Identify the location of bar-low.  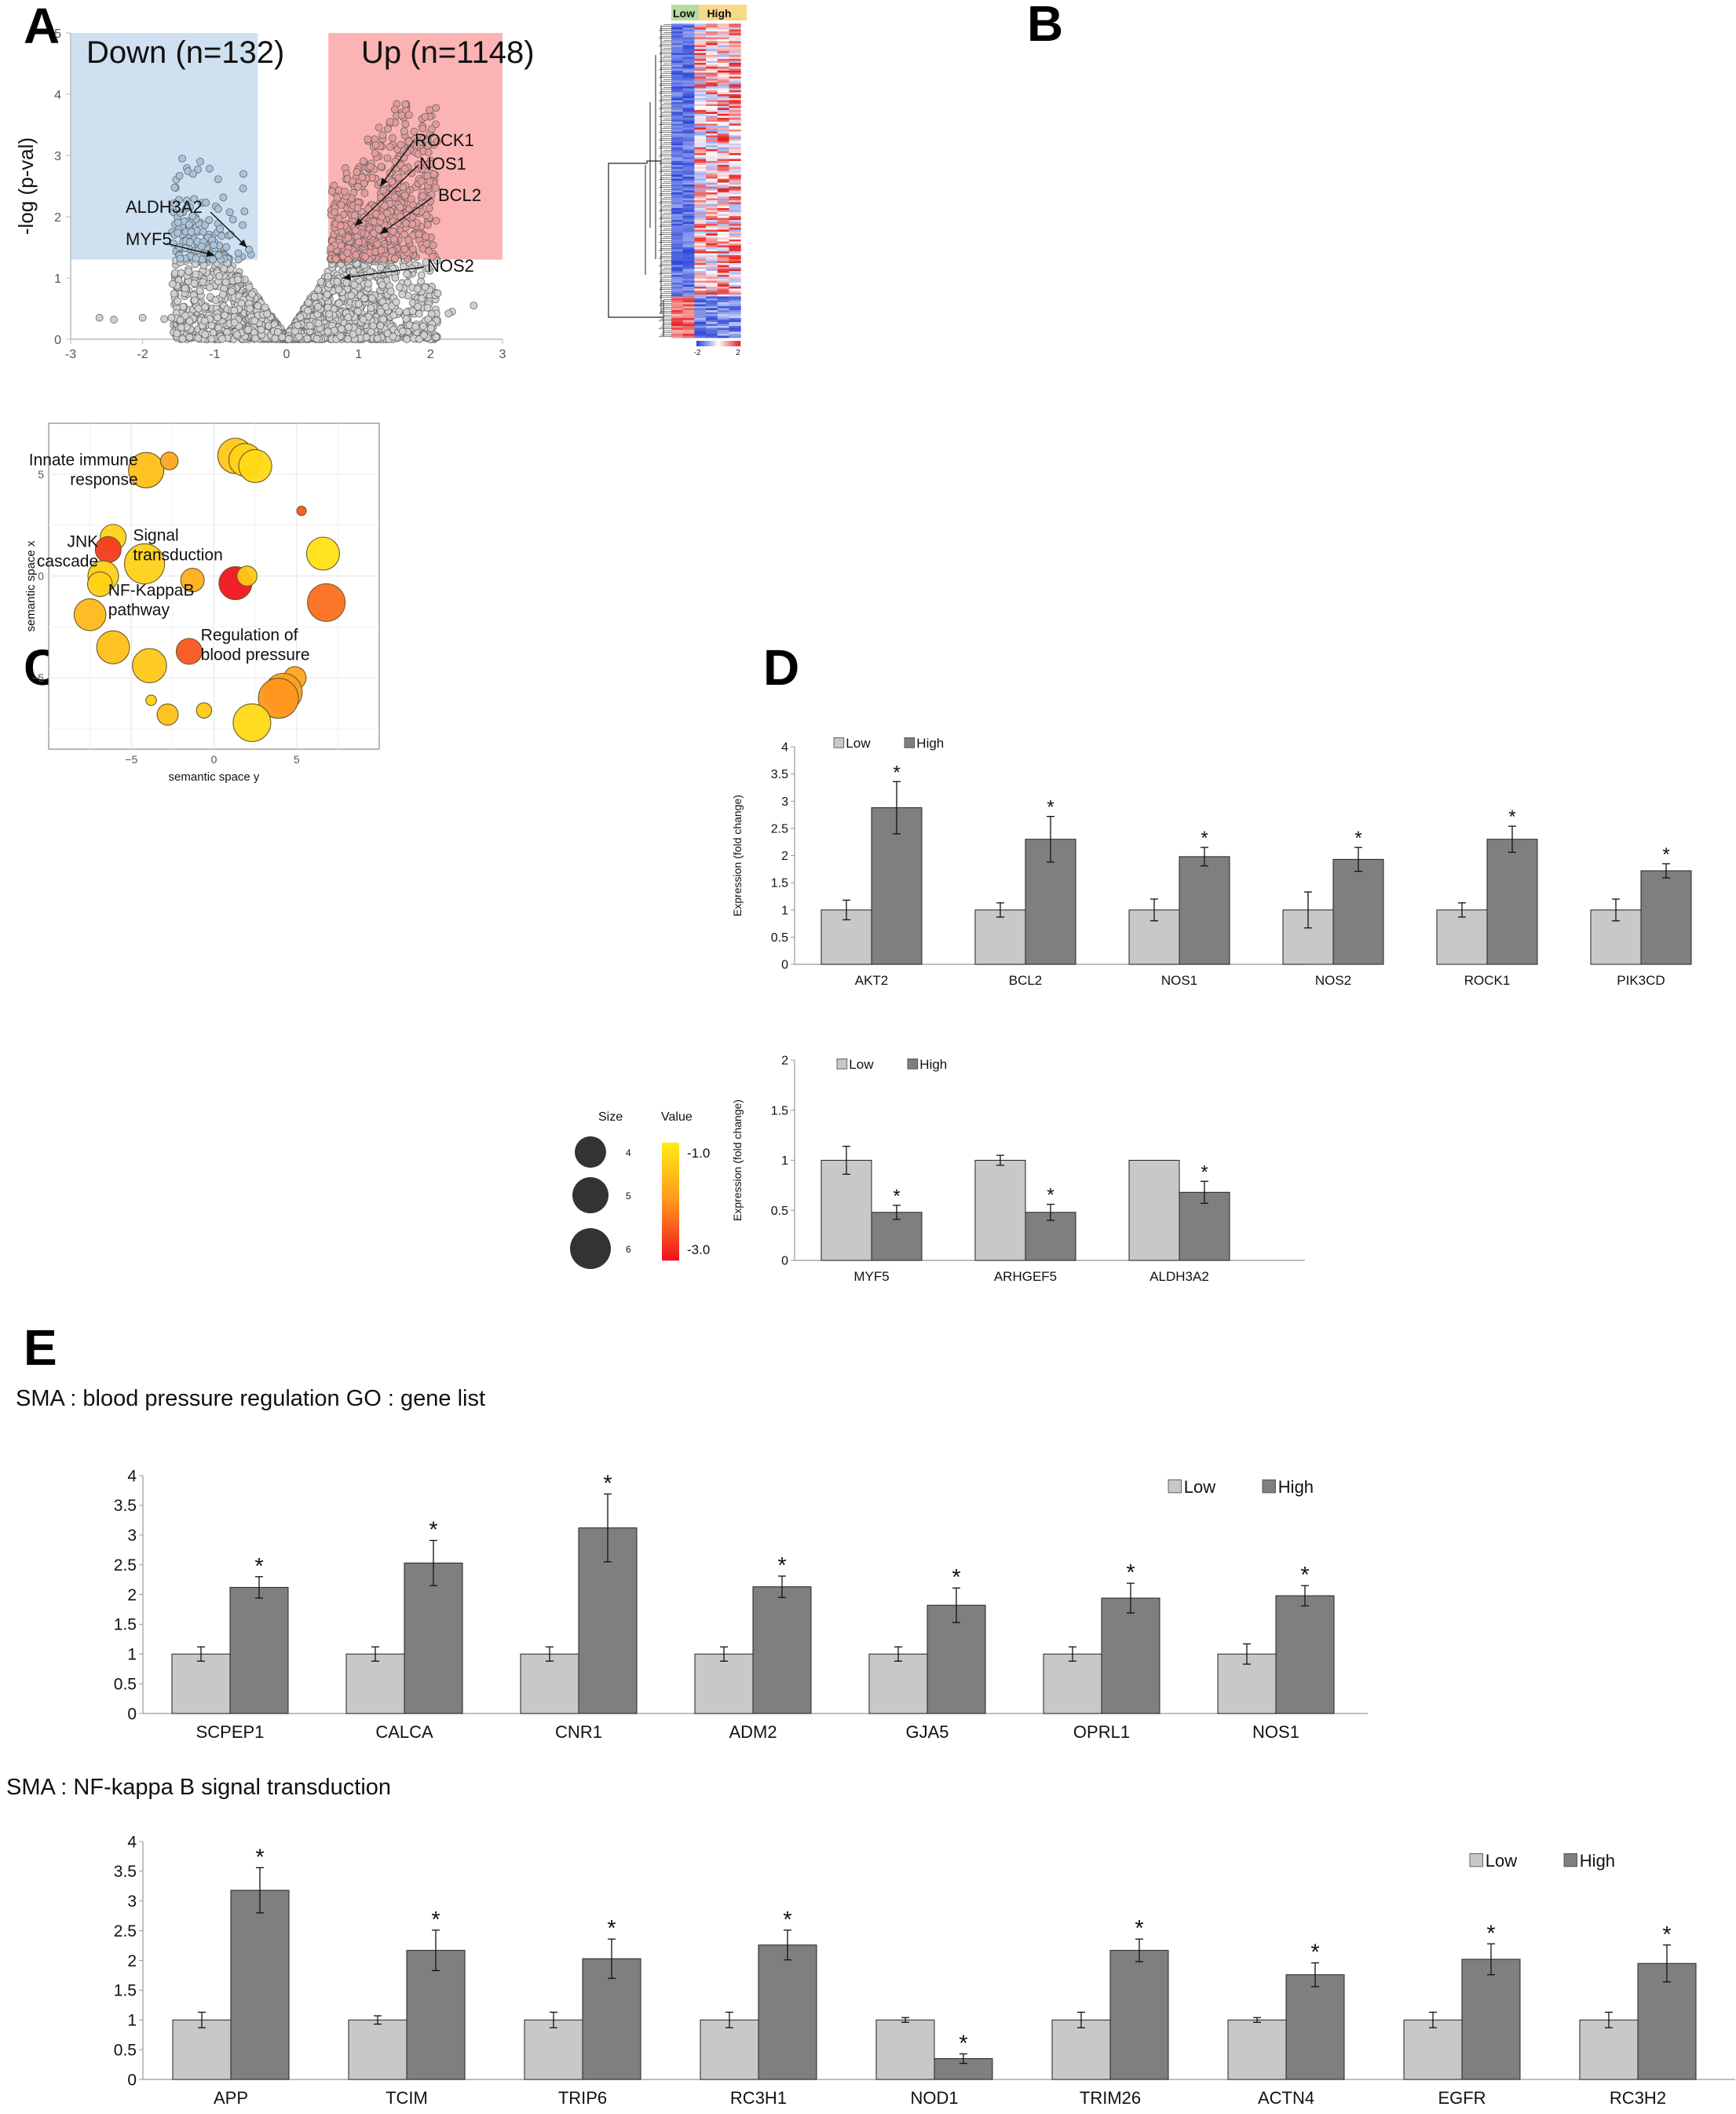
(905, 2049).